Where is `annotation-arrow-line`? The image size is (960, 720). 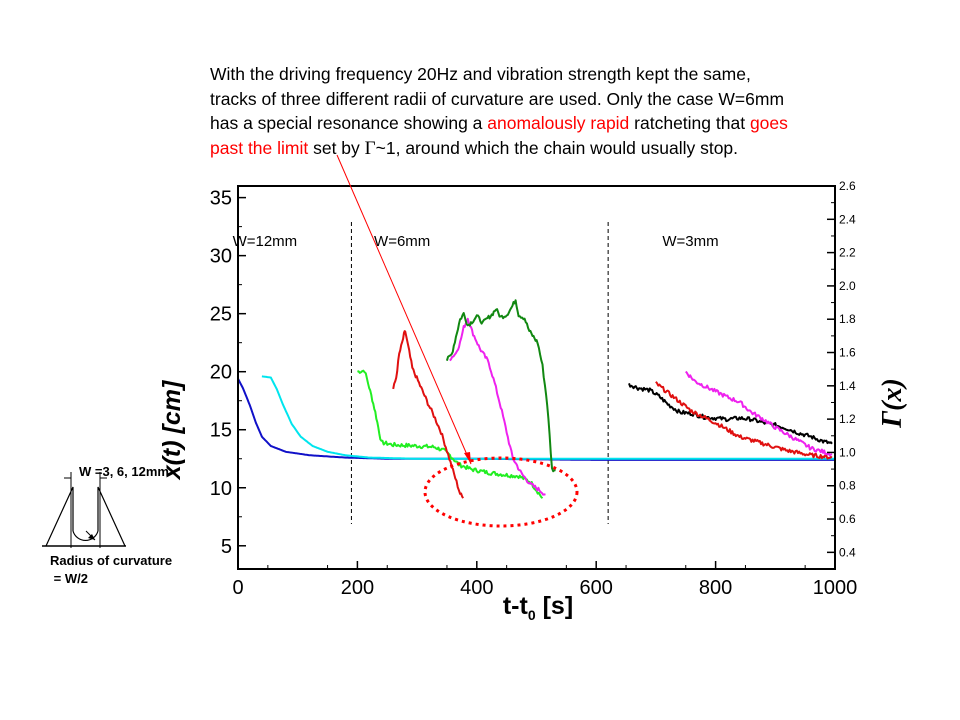
annotation-arrow-line is located at coordinates (404, 309).